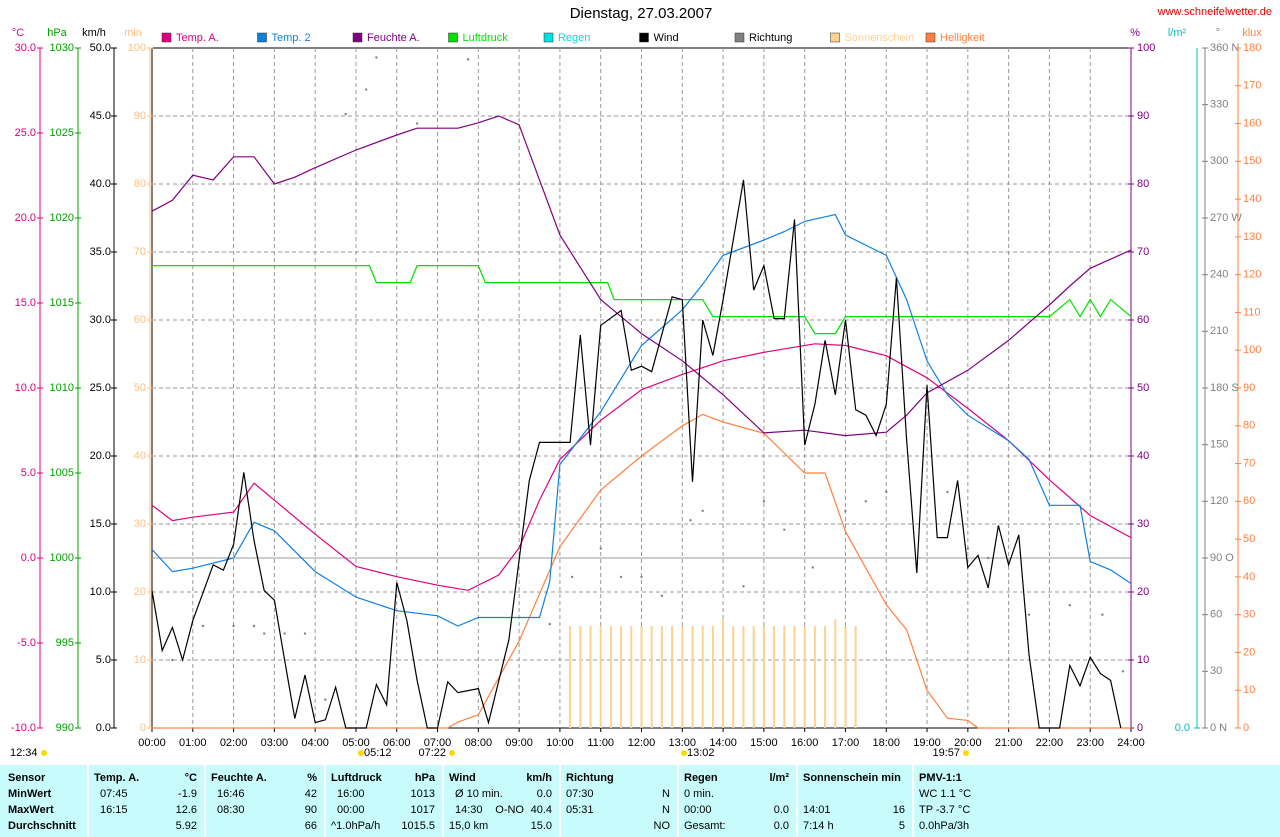  I want to click on y-tick-label: 1030, so click(62, 48).